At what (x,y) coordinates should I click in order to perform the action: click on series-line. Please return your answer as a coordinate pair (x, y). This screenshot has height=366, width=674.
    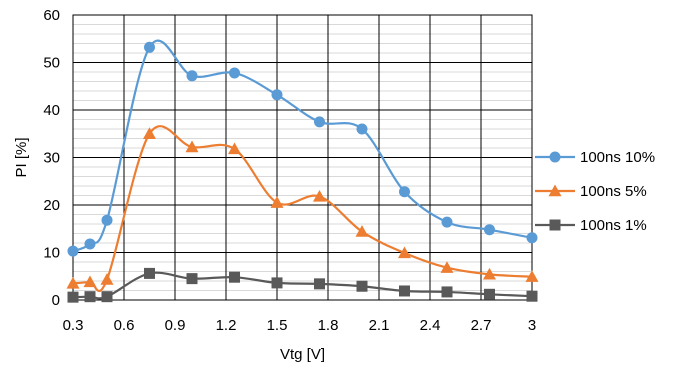
    Looking at the image, I should click on (302, 285).